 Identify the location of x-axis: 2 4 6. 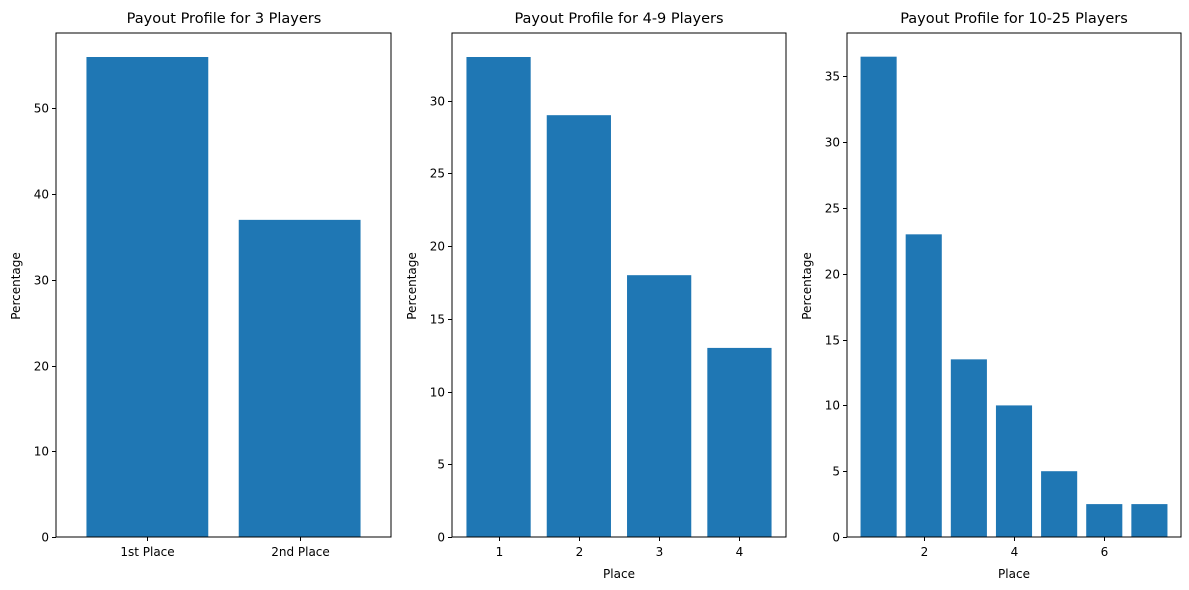
(1015, 548).